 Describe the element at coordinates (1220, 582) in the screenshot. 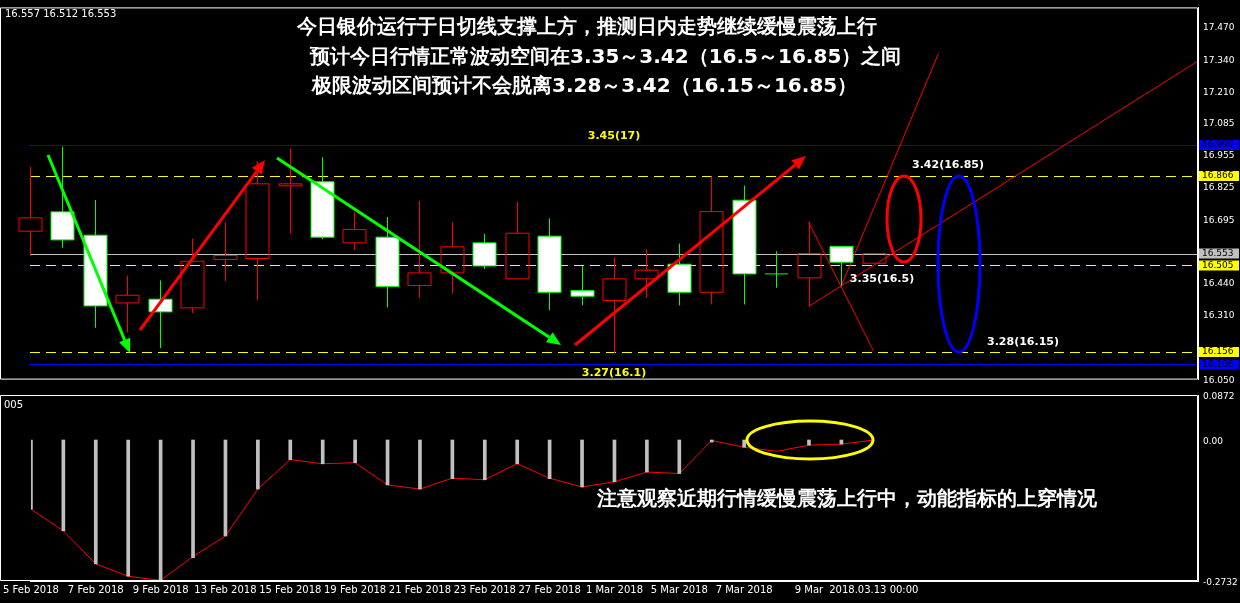

I see `y-tick-label: -0.2732` at that location.